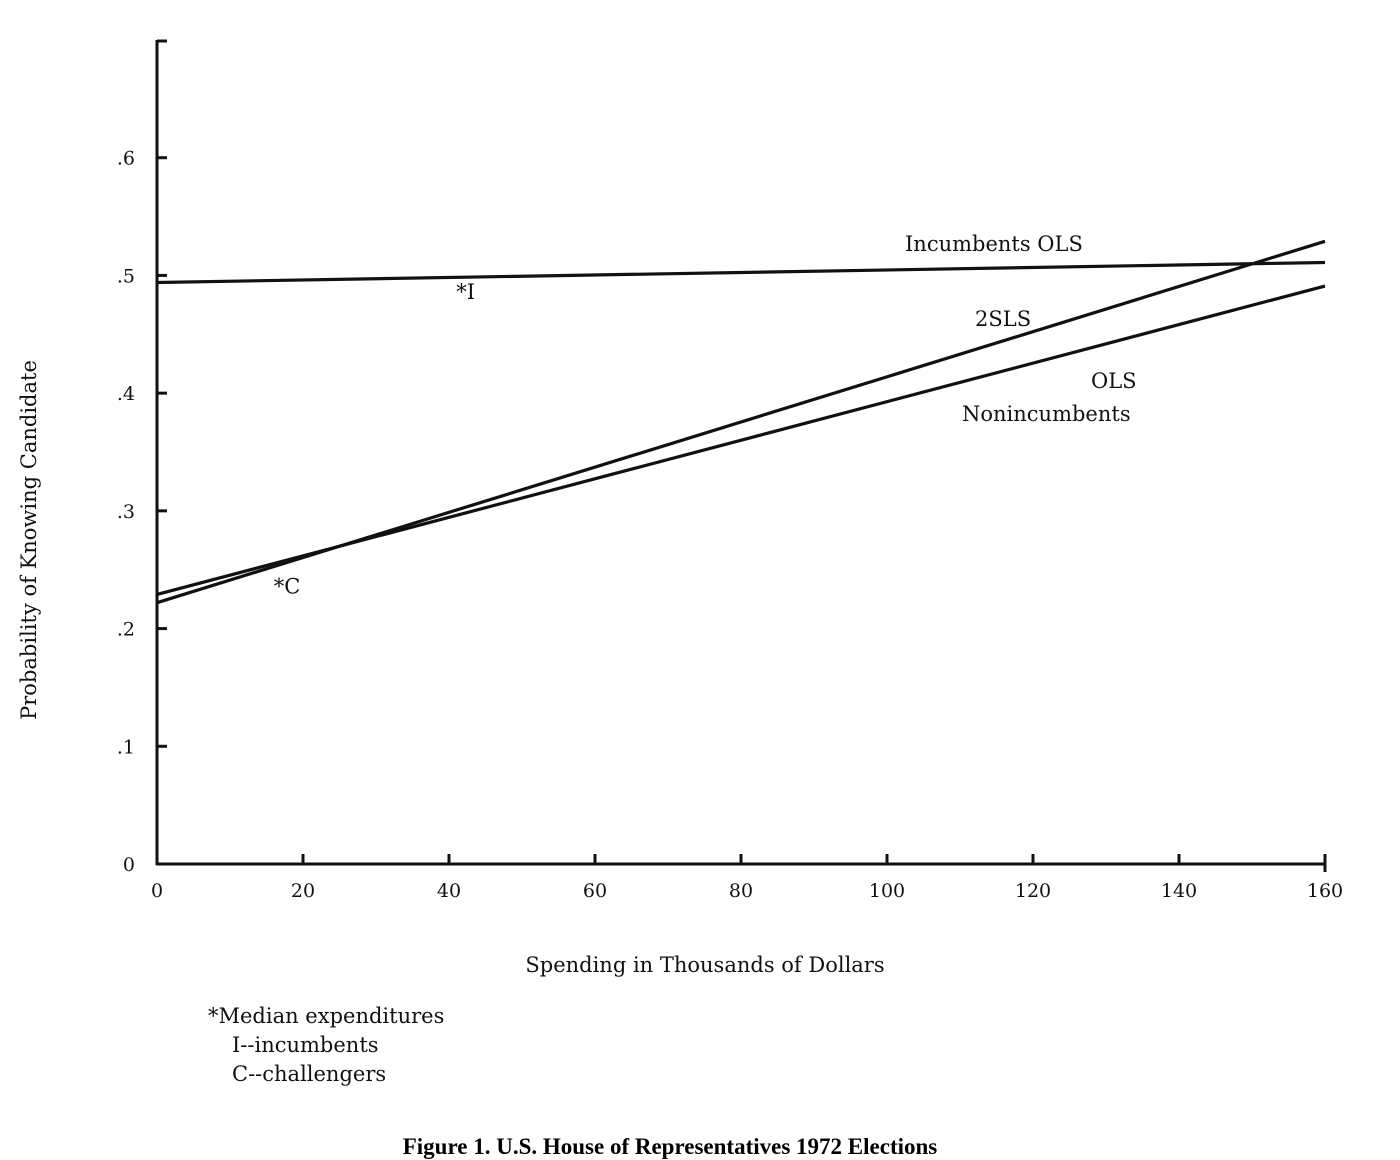  I want to click on label-incumbents-ols: Incumbents OLS, so click(994, 244).